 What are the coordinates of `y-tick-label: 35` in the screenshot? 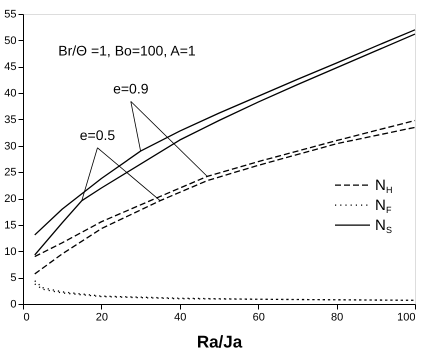 It's located at (10, 120).